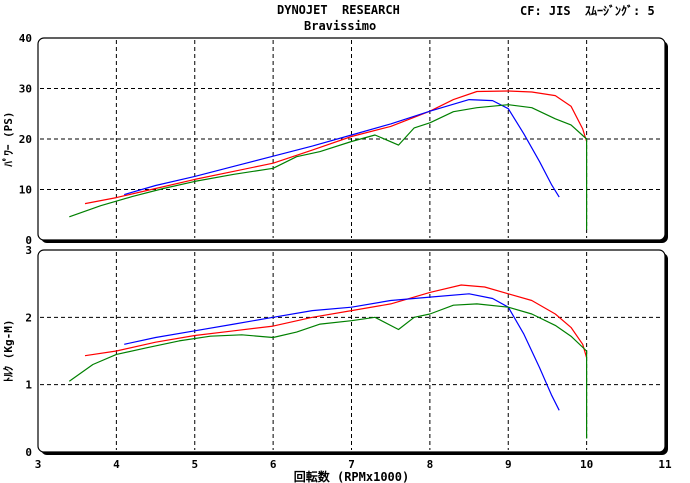 The width and height of the screenshot is (690, 483). What do you see at coordinates (28, 250) in the screenshot?
I see `y-tick-label: 3` at bounding box center [28, 250].